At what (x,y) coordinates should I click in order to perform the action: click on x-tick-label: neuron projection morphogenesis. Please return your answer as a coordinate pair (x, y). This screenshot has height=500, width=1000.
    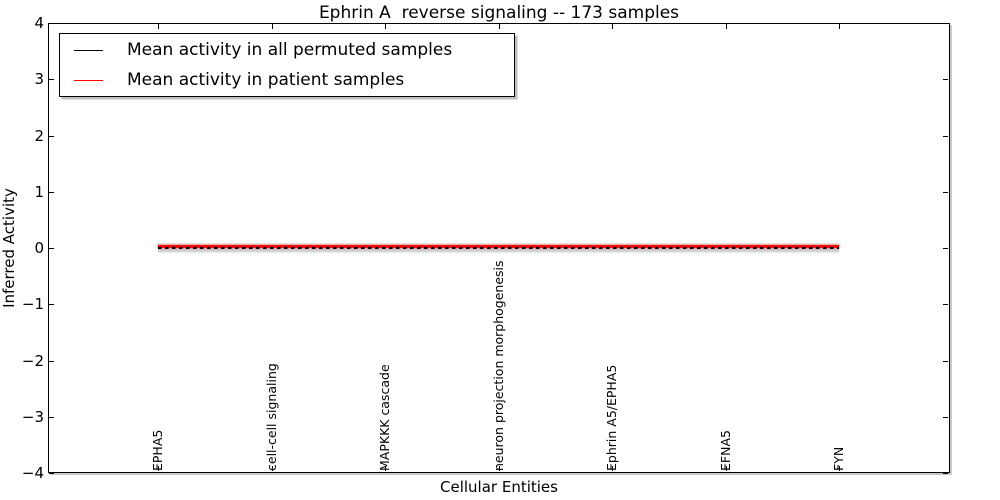
    Looking at the image, I should click on (498, 365).